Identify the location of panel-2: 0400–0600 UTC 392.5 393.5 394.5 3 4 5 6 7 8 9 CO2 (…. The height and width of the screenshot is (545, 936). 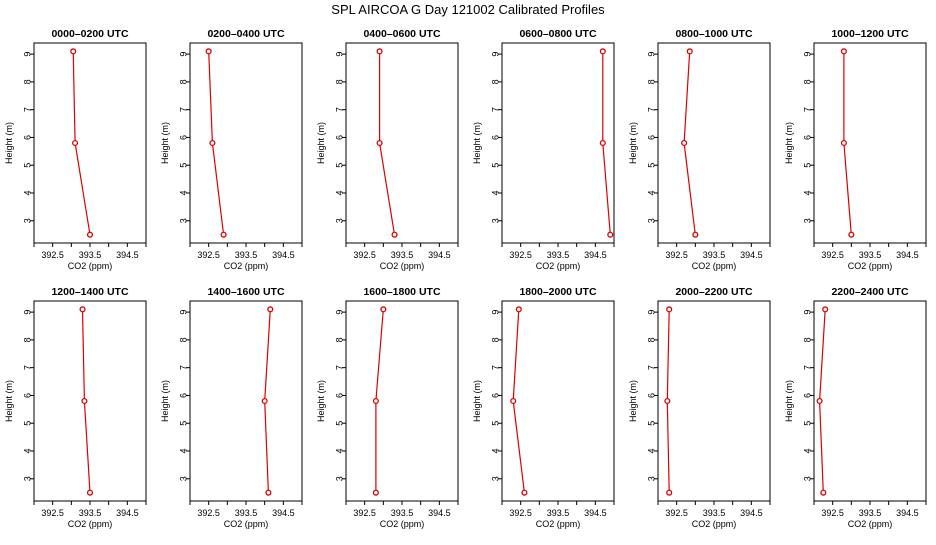
(387, 149).